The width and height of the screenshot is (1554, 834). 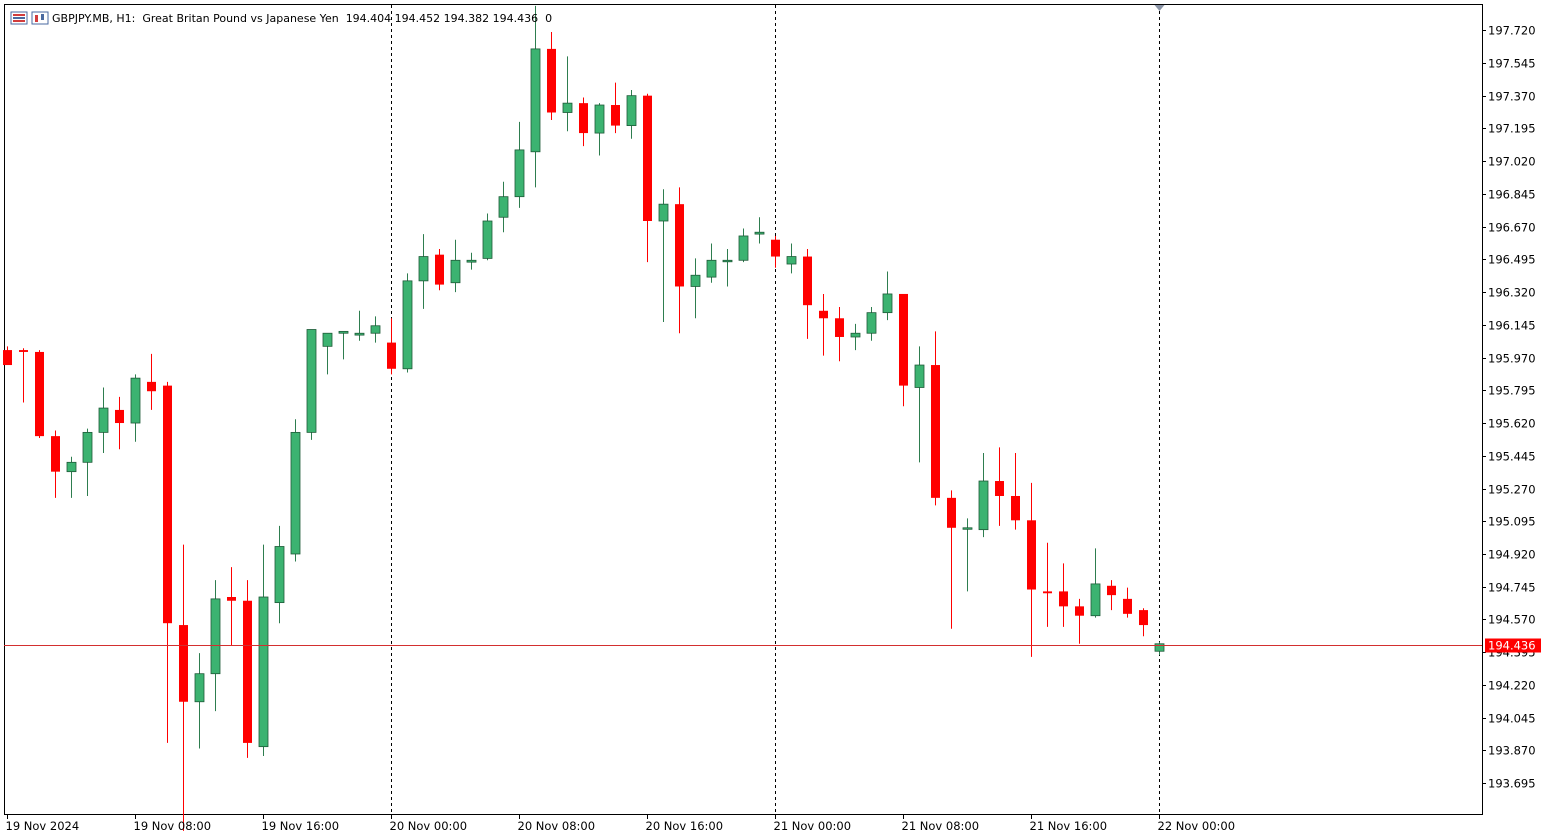 I want to click on volume-value: 0, so click(x=549, y=18).